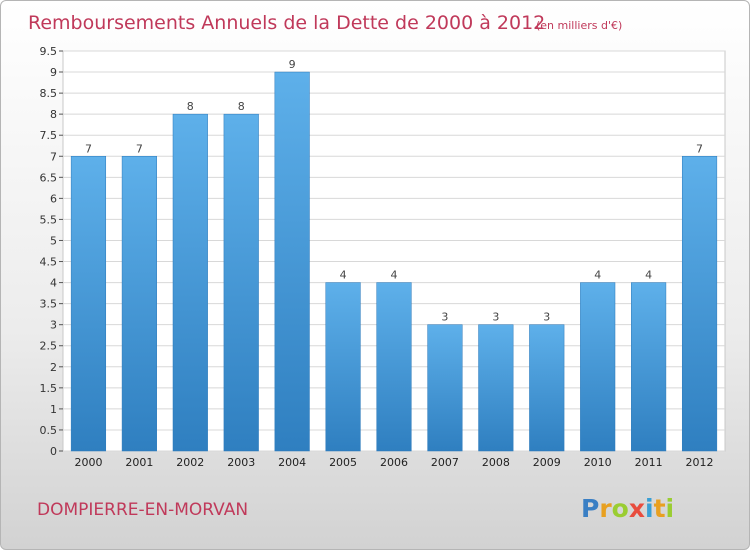 This screenshot has height=550, width=750. I want to click on bar-2008, so click(496, 388).